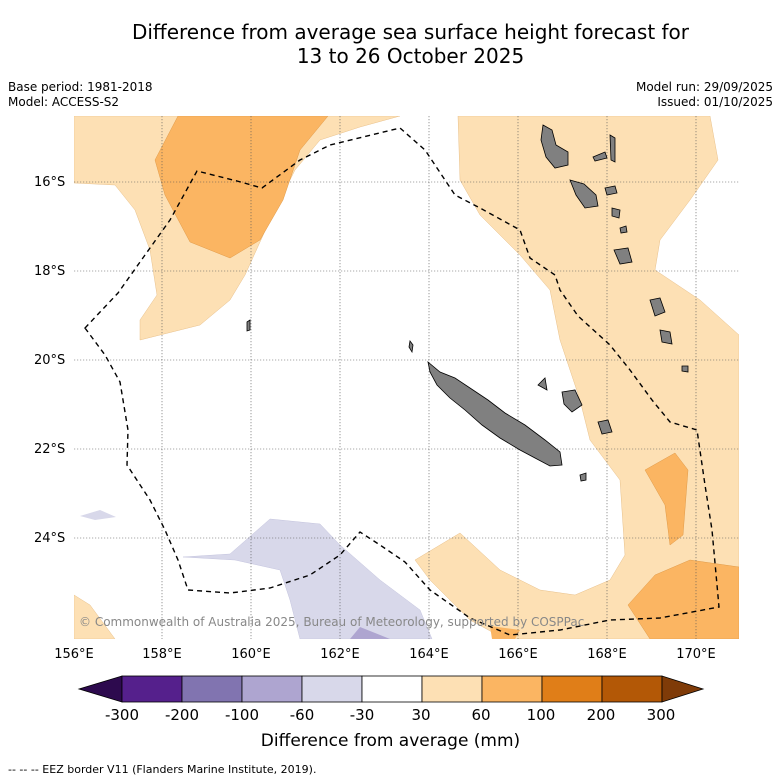  What do you see at coordinates (390, 741) in the screenshot?
I see `colorbar-label: Difference from average (mm)` at bounding box center [390, 741].